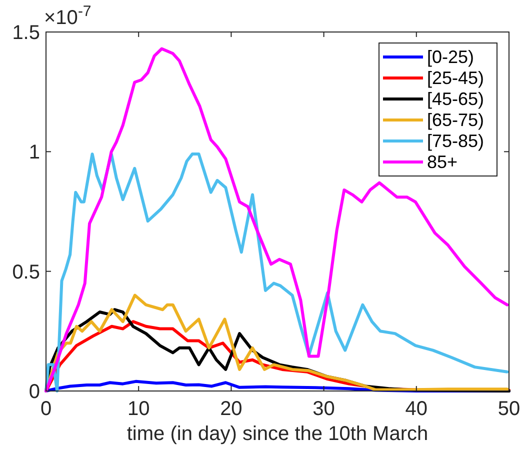  What do you see at coordinates (277, 434) in the screenshot?
I see `x-axis-title: time (in day) since the 10th March` at bounding box center [277, 434].